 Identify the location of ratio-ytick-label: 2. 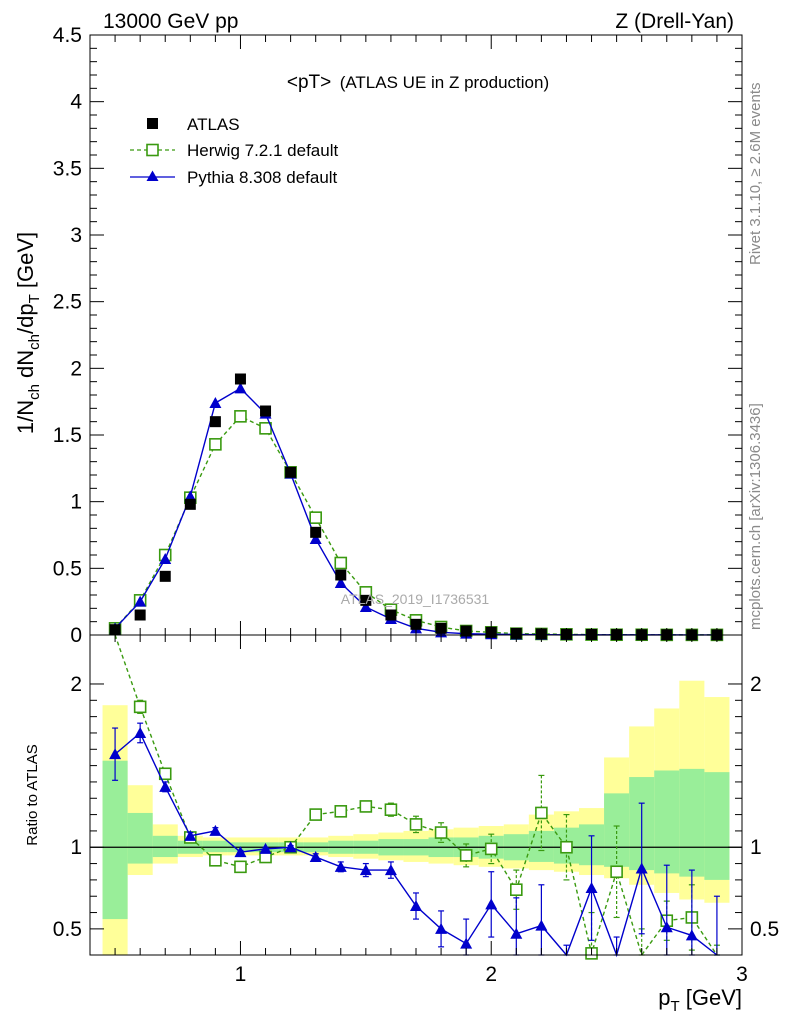
(76, 684).